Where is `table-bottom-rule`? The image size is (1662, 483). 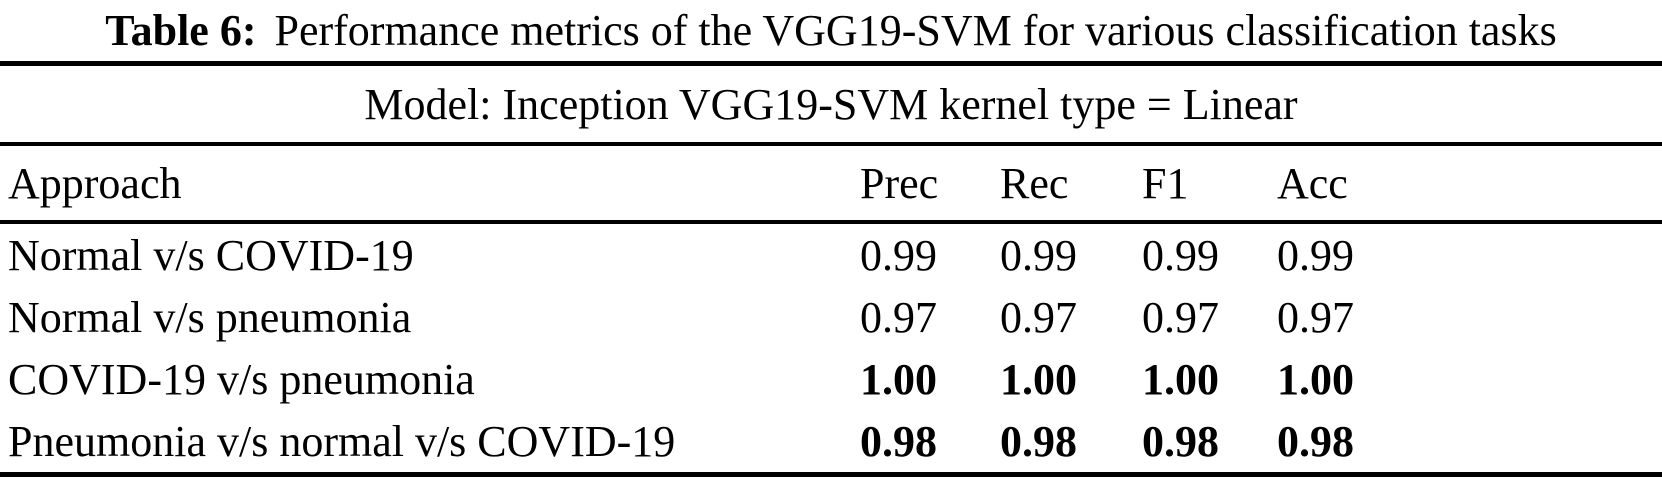 table-bottom-rule is located at coordinates (831, 474).